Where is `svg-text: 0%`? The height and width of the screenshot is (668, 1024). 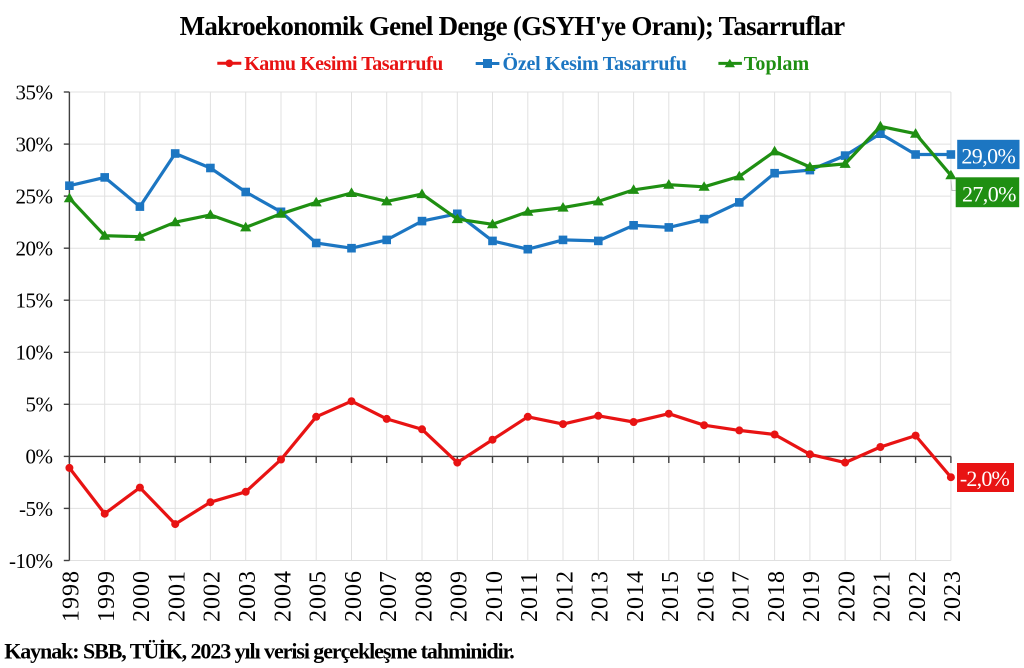 svg-text: 0% is located at coordinates (39, 457).